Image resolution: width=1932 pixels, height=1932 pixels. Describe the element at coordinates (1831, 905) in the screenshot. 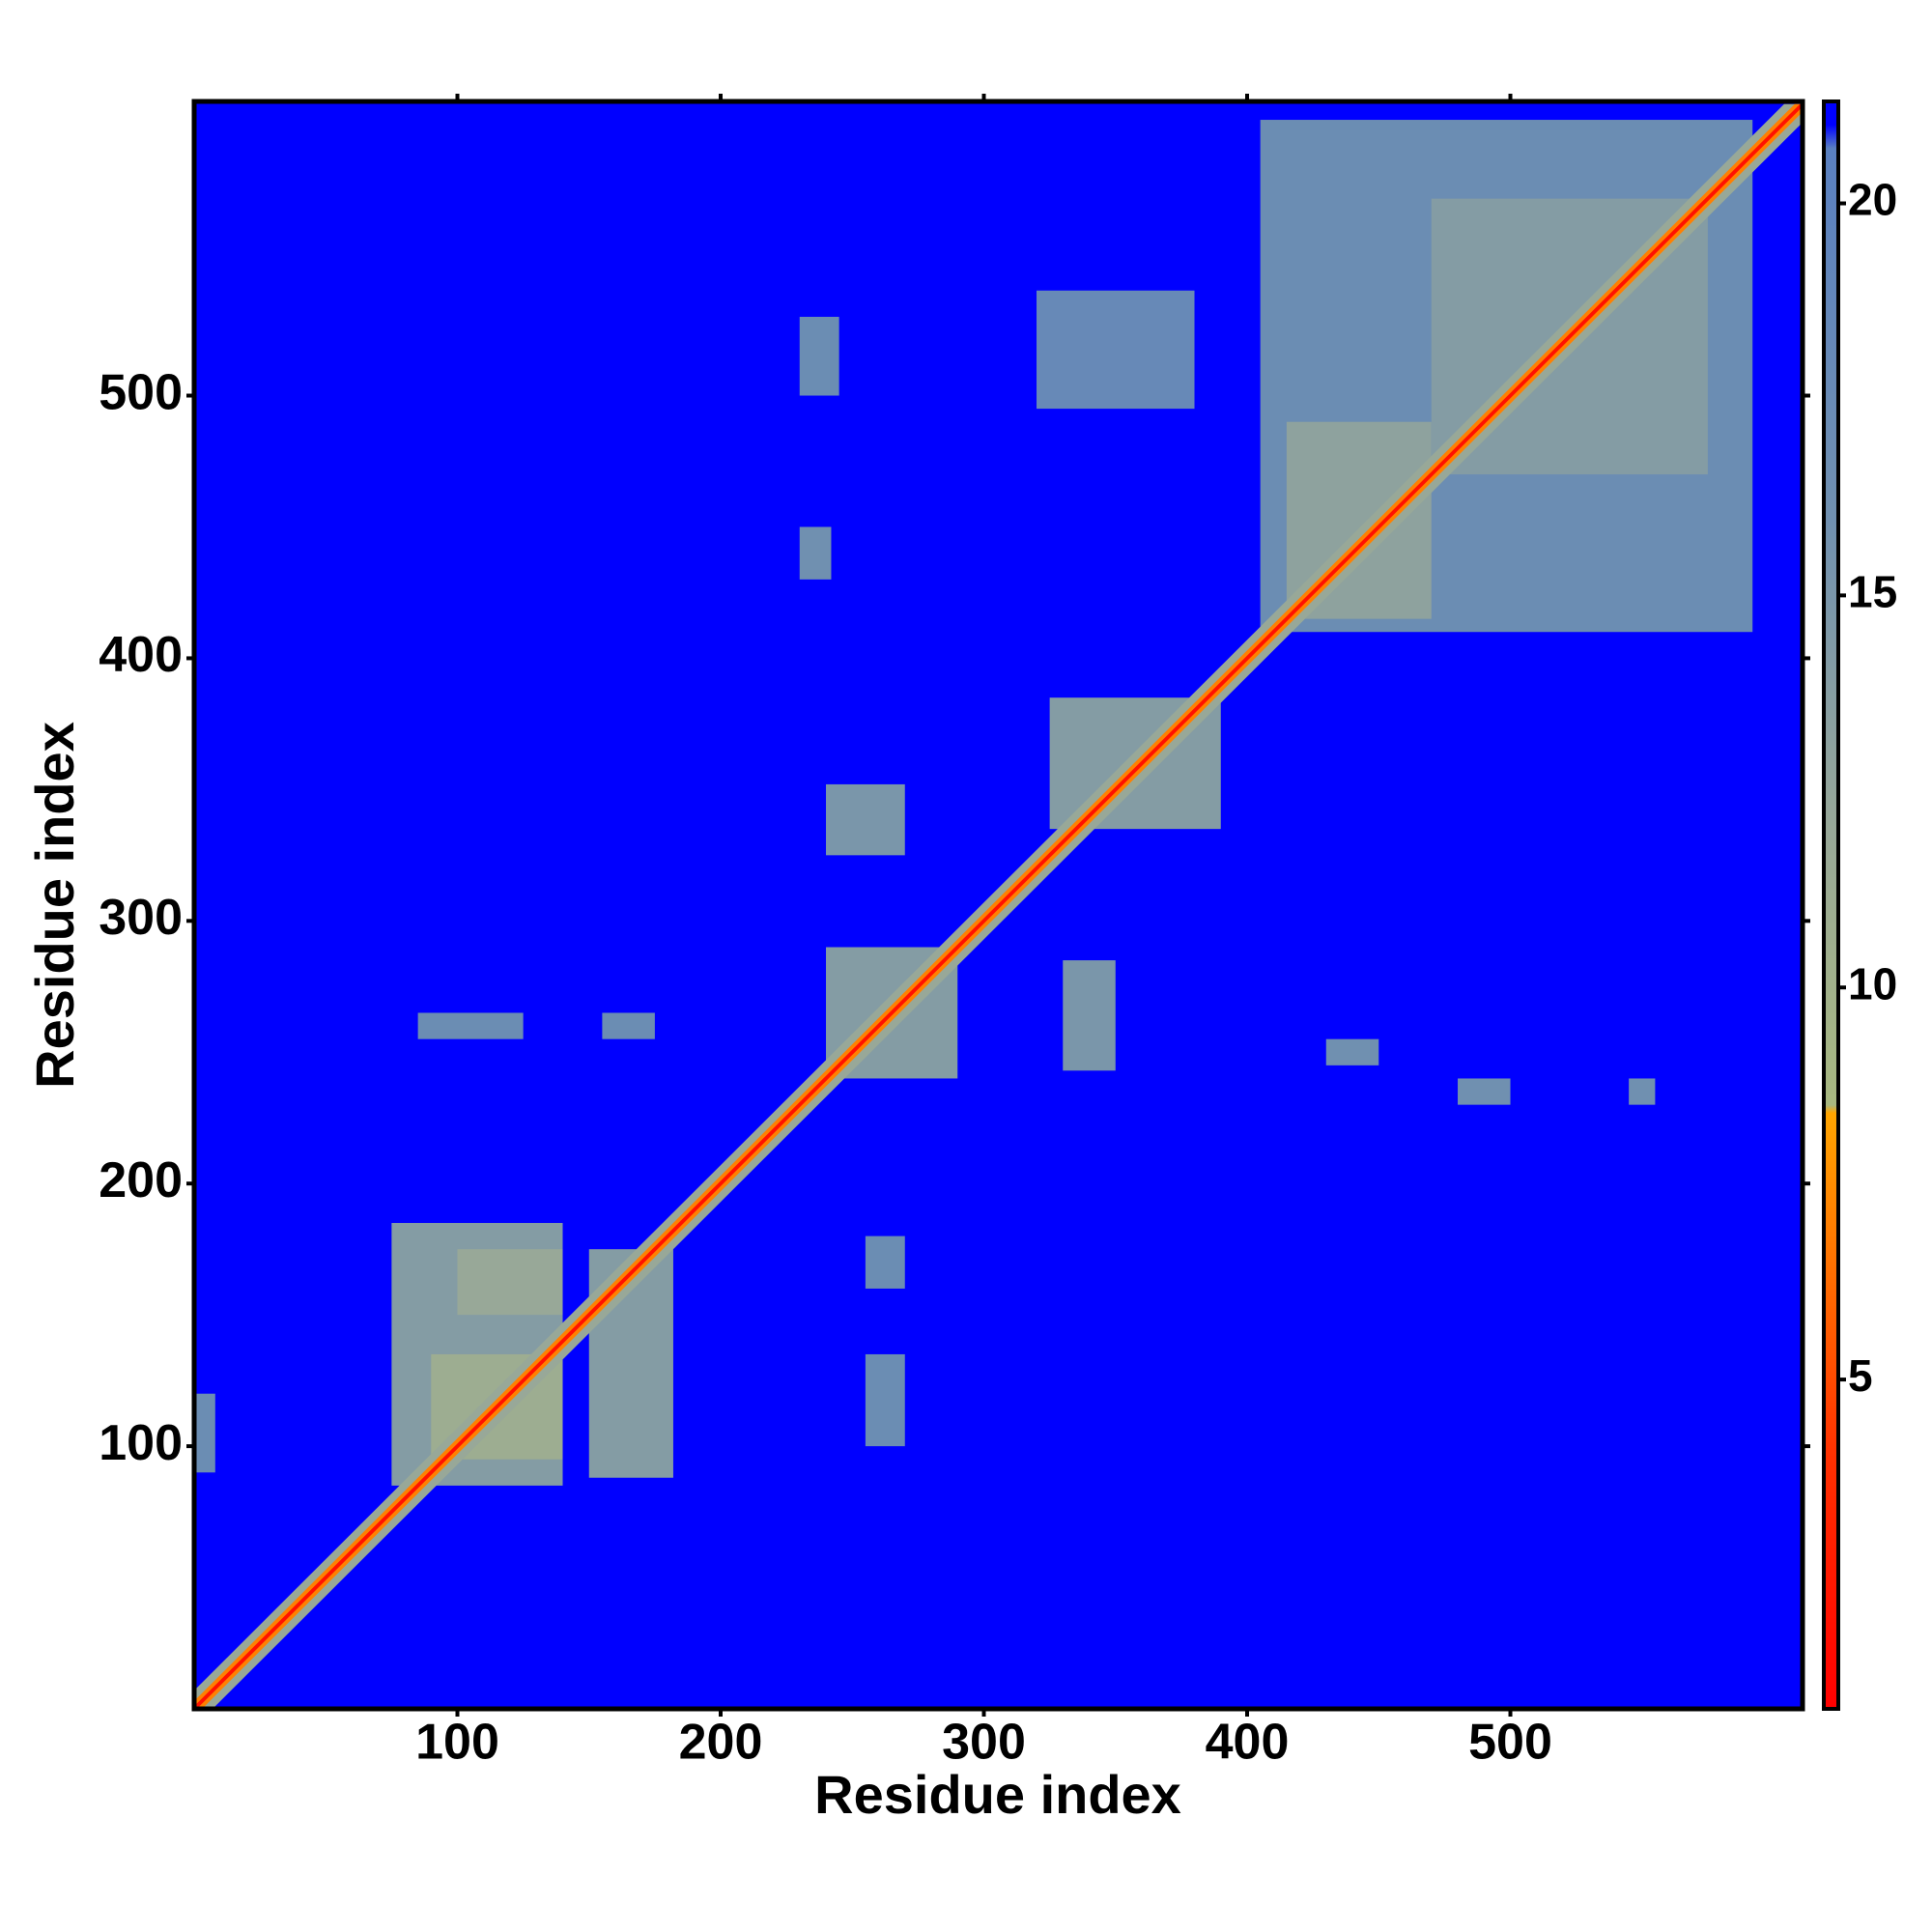

I see `colorbar` at that location.